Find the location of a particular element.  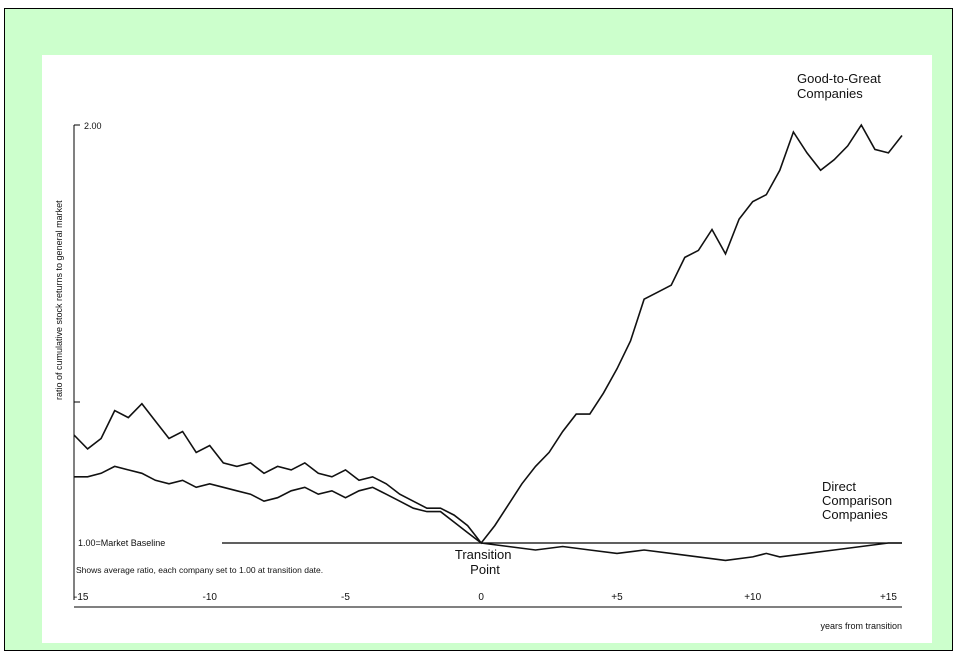

transition-label-line1: Transition is located at coordinates (483, 554).